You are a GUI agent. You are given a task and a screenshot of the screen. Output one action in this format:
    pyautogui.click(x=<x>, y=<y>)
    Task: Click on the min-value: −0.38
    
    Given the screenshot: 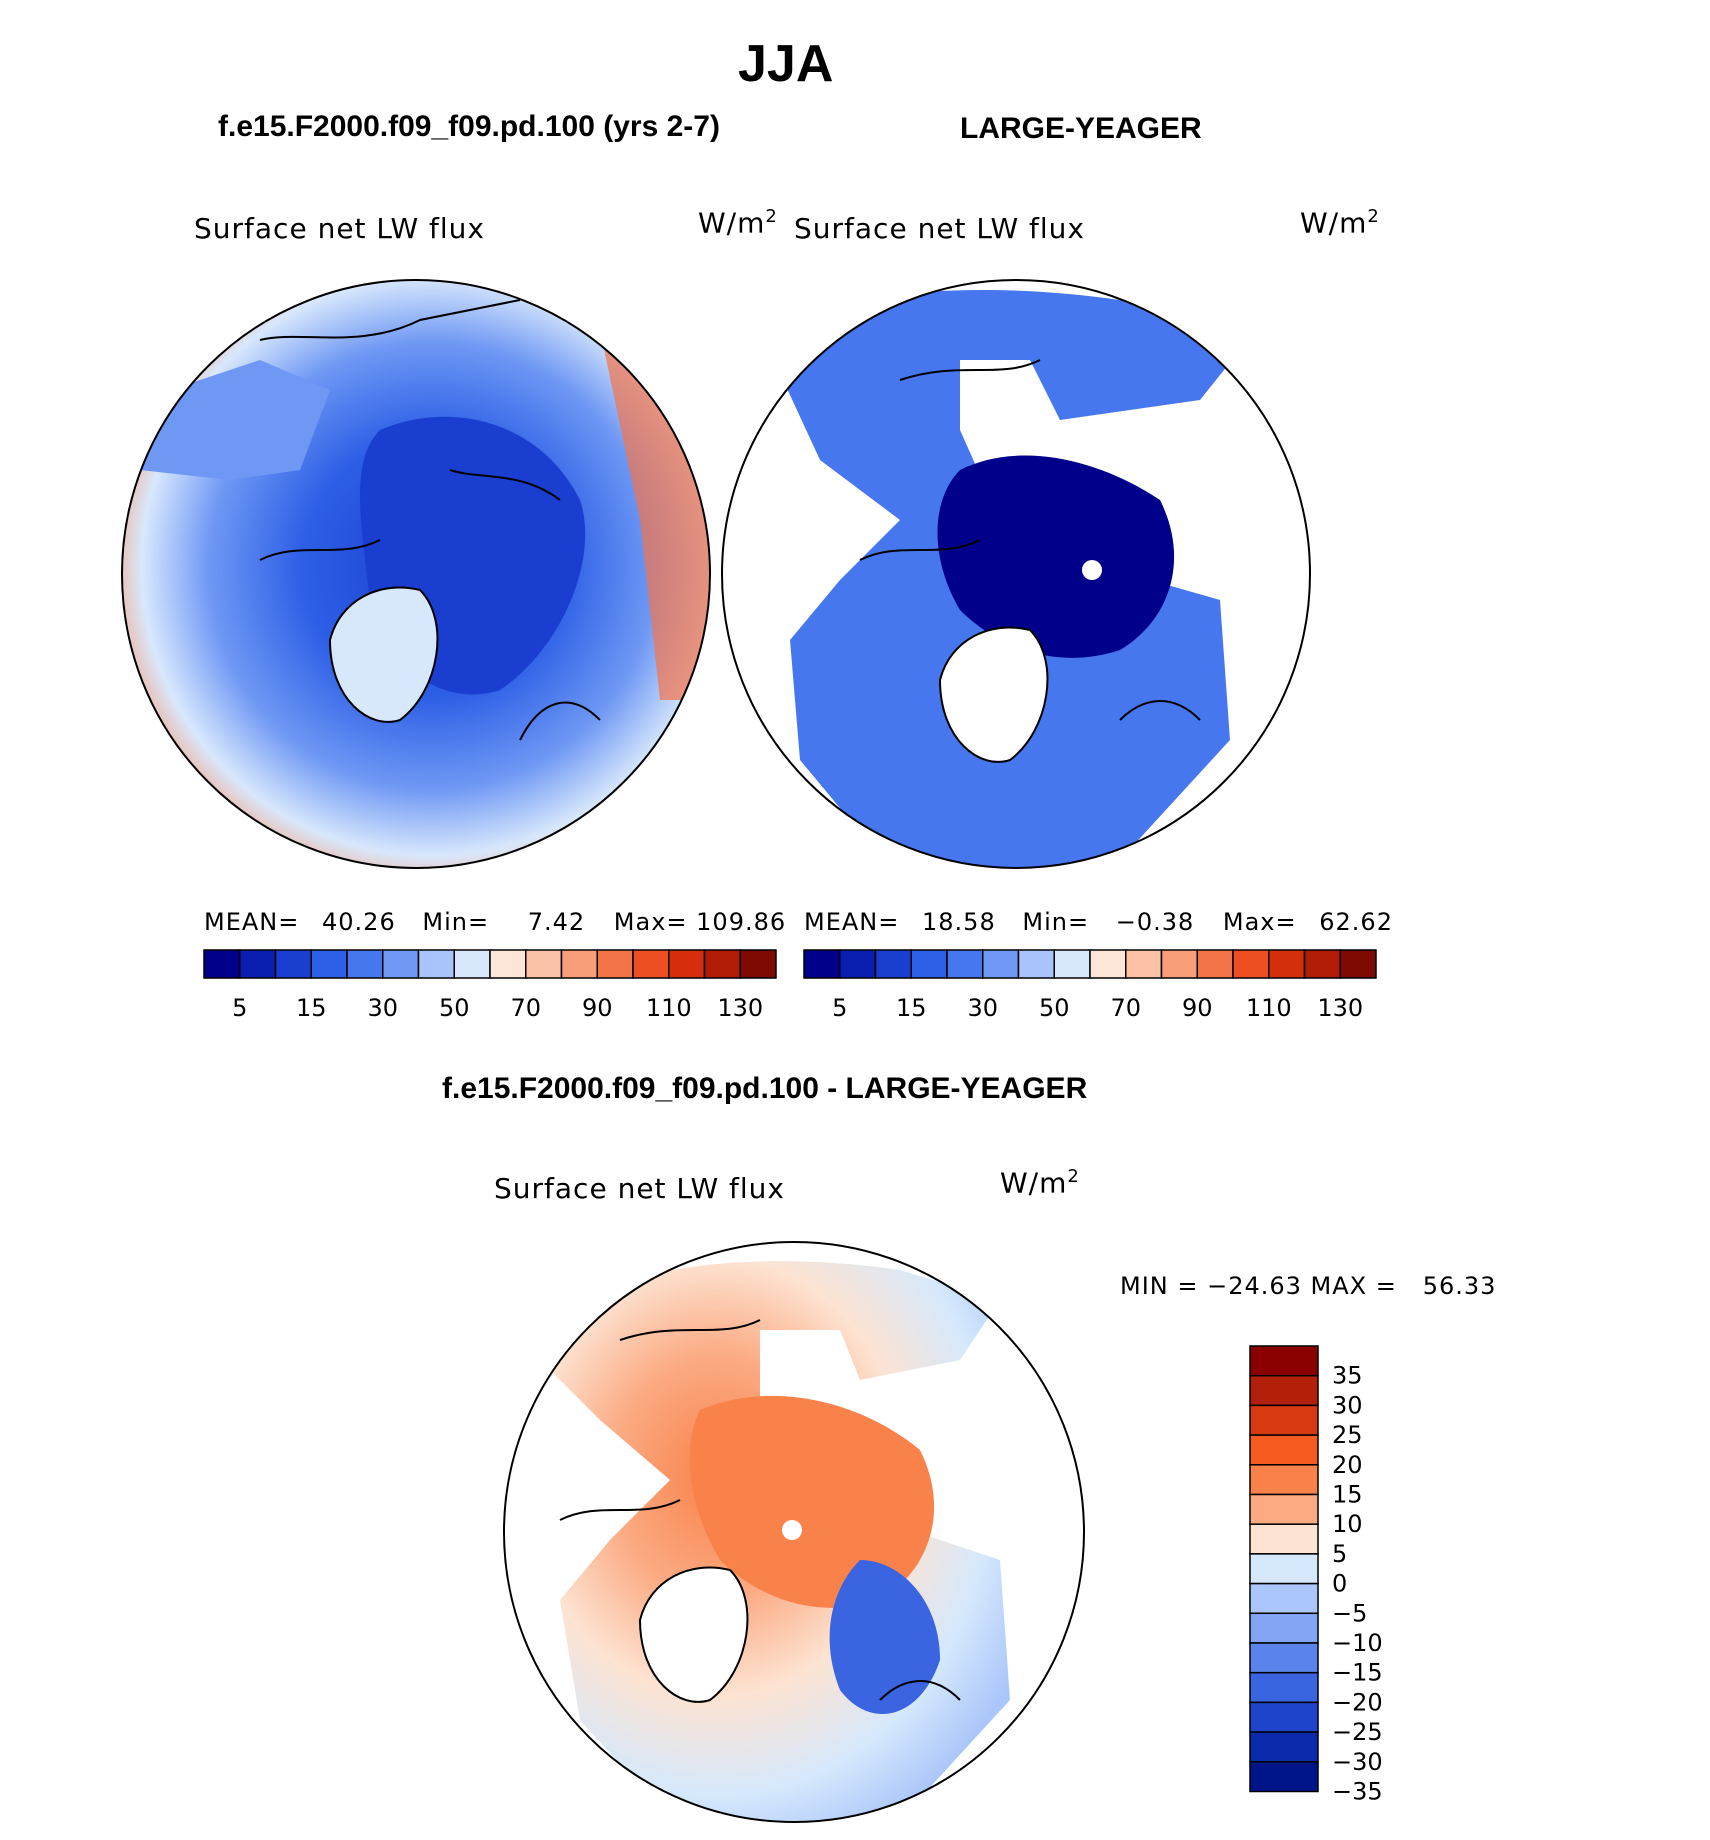 What is the action you would take?
    pyautogui.click(x=1155, y=922)
    